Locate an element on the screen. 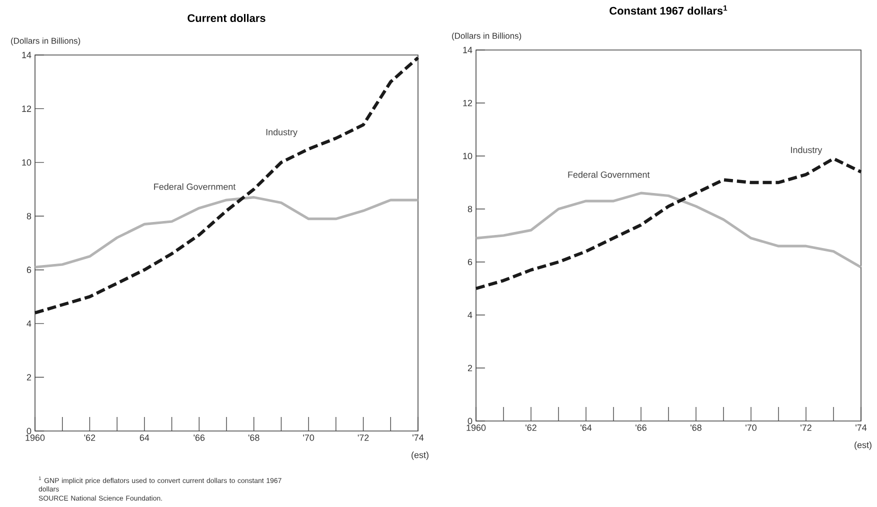  chart-title: Current dollars is located at coordinates (227, 18).